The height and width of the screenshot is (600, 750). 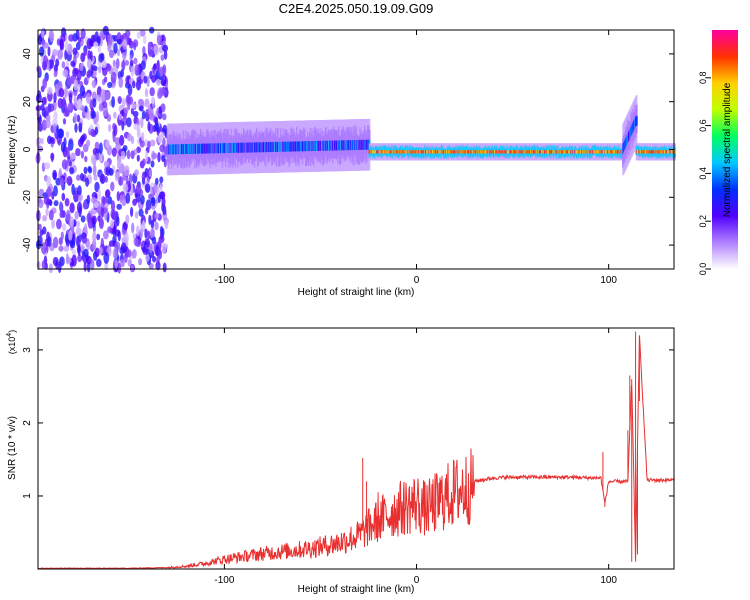 I want to click on snr-y-tick-label: 3, so click(x=27, y=350).